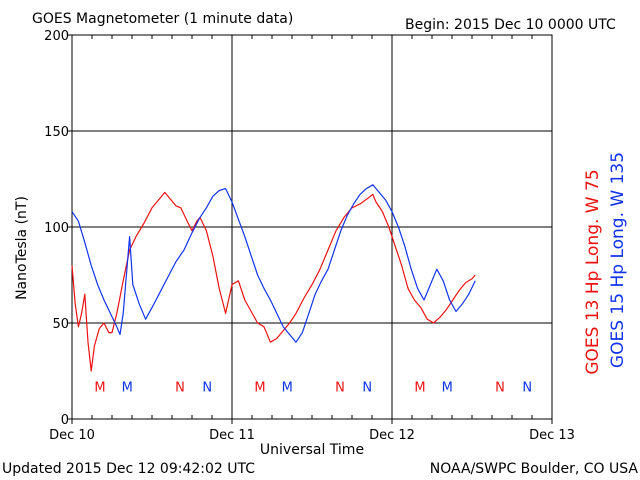  What do you see at coordinates (313, 387) in the screenshot?
I see `mn-markers: M N M N M NM N M N M N` at bounding box center [313, 387].